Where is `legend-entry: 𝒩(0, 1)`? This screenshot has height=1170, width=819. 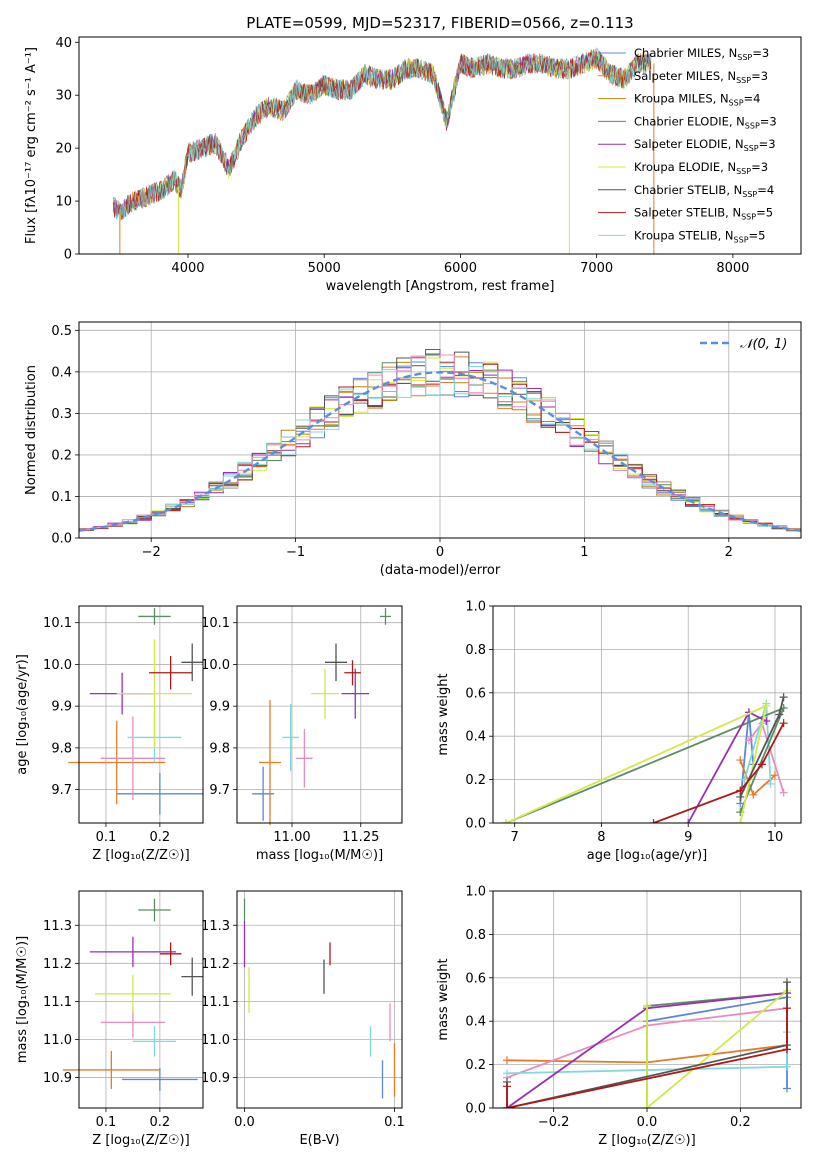
legend-entry: 𝒩(0, 1) is located at coordinates (763, 344).